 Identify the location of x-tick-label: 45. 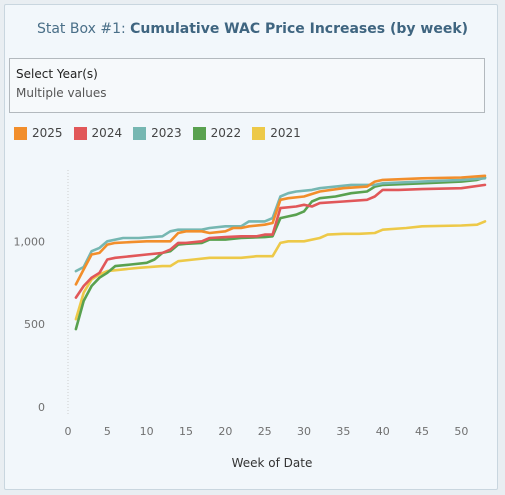
(422, 431).